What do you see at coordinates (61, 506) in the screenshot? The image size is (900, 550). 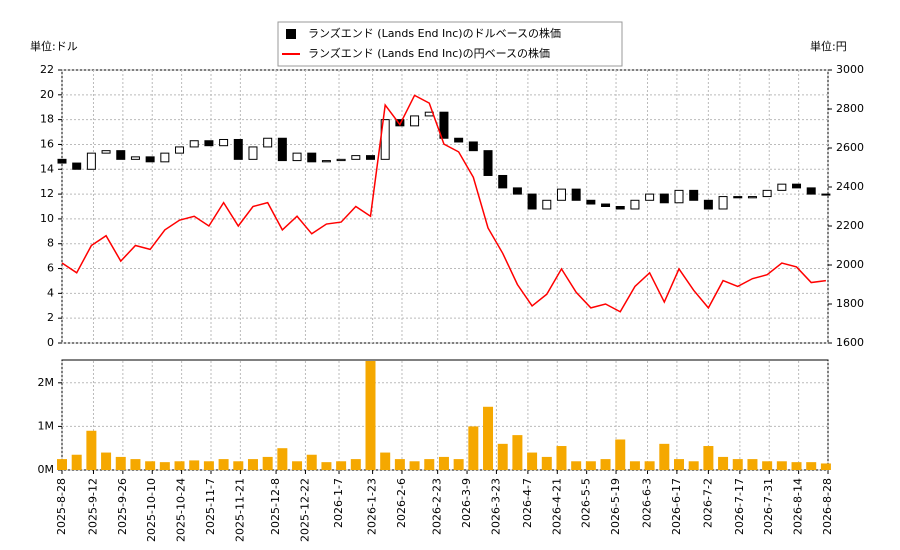 I see `x-tick-label: 2025-8-28` at bounding box center [61, 506].